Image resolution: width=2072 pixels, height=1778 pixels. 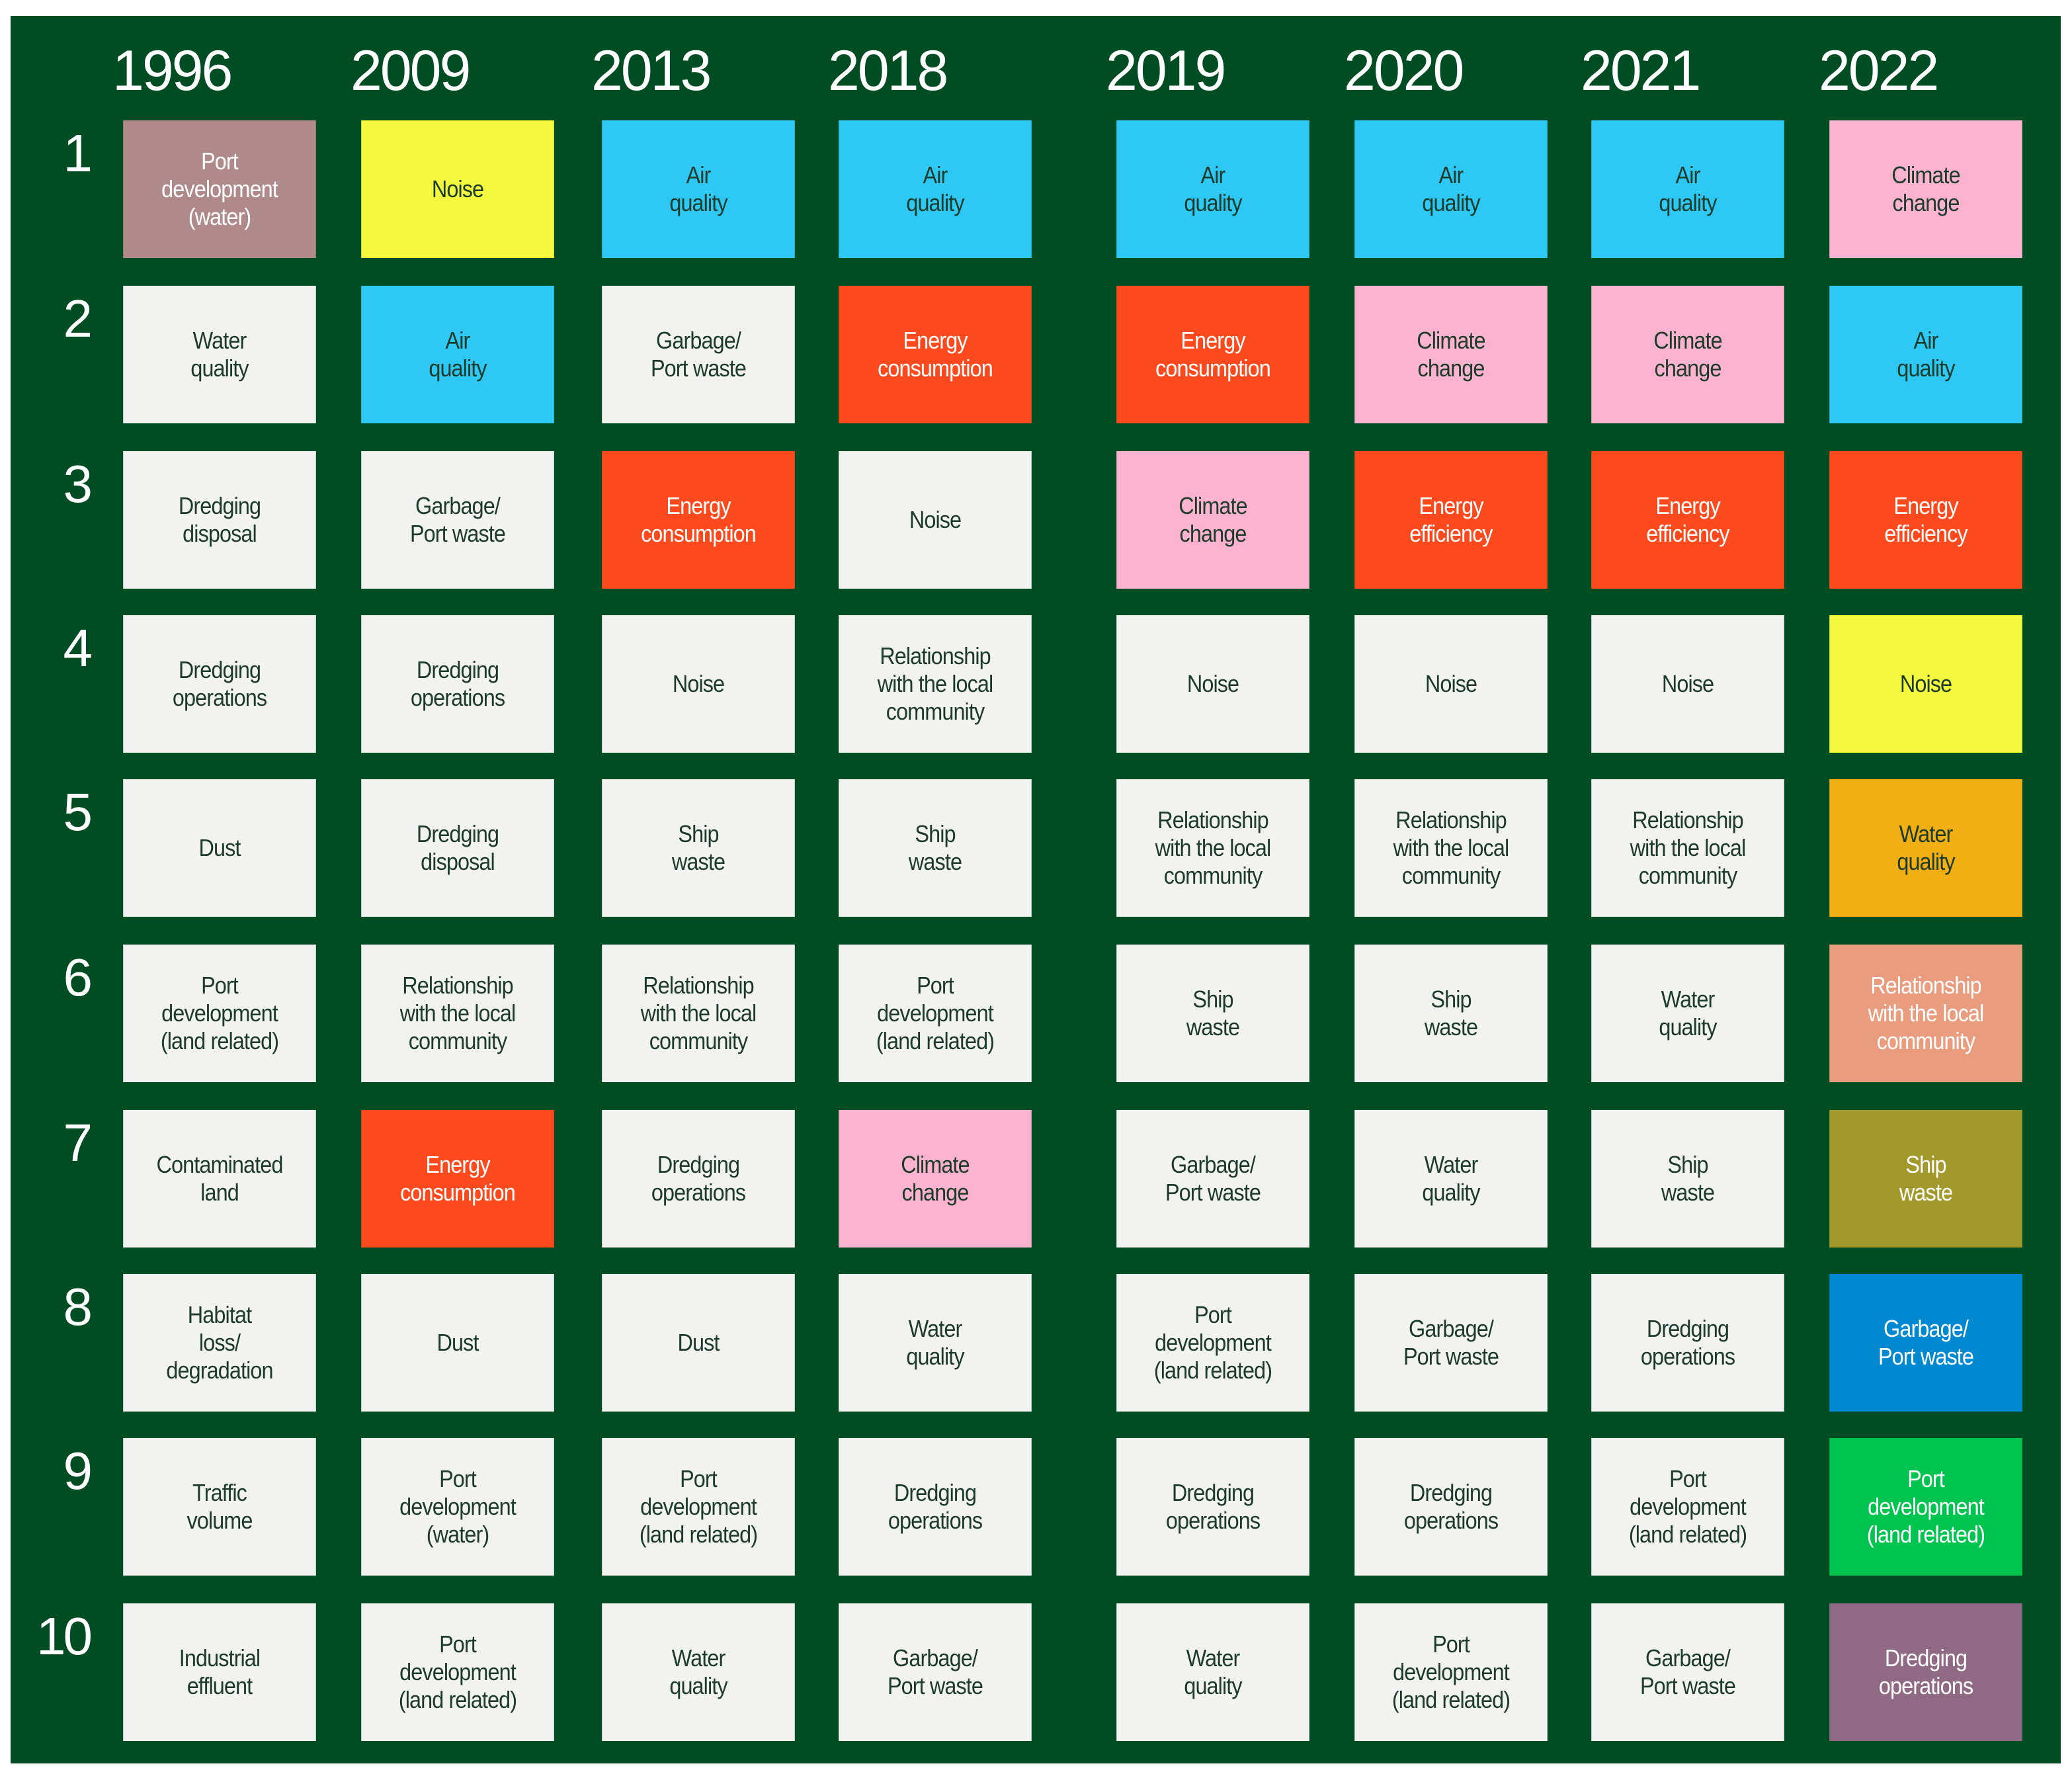 What do you see at coordinates (219, 1179) in the screenshot?
I see `topic-cell: Contaminated land` at bounding box center [219, 1179].